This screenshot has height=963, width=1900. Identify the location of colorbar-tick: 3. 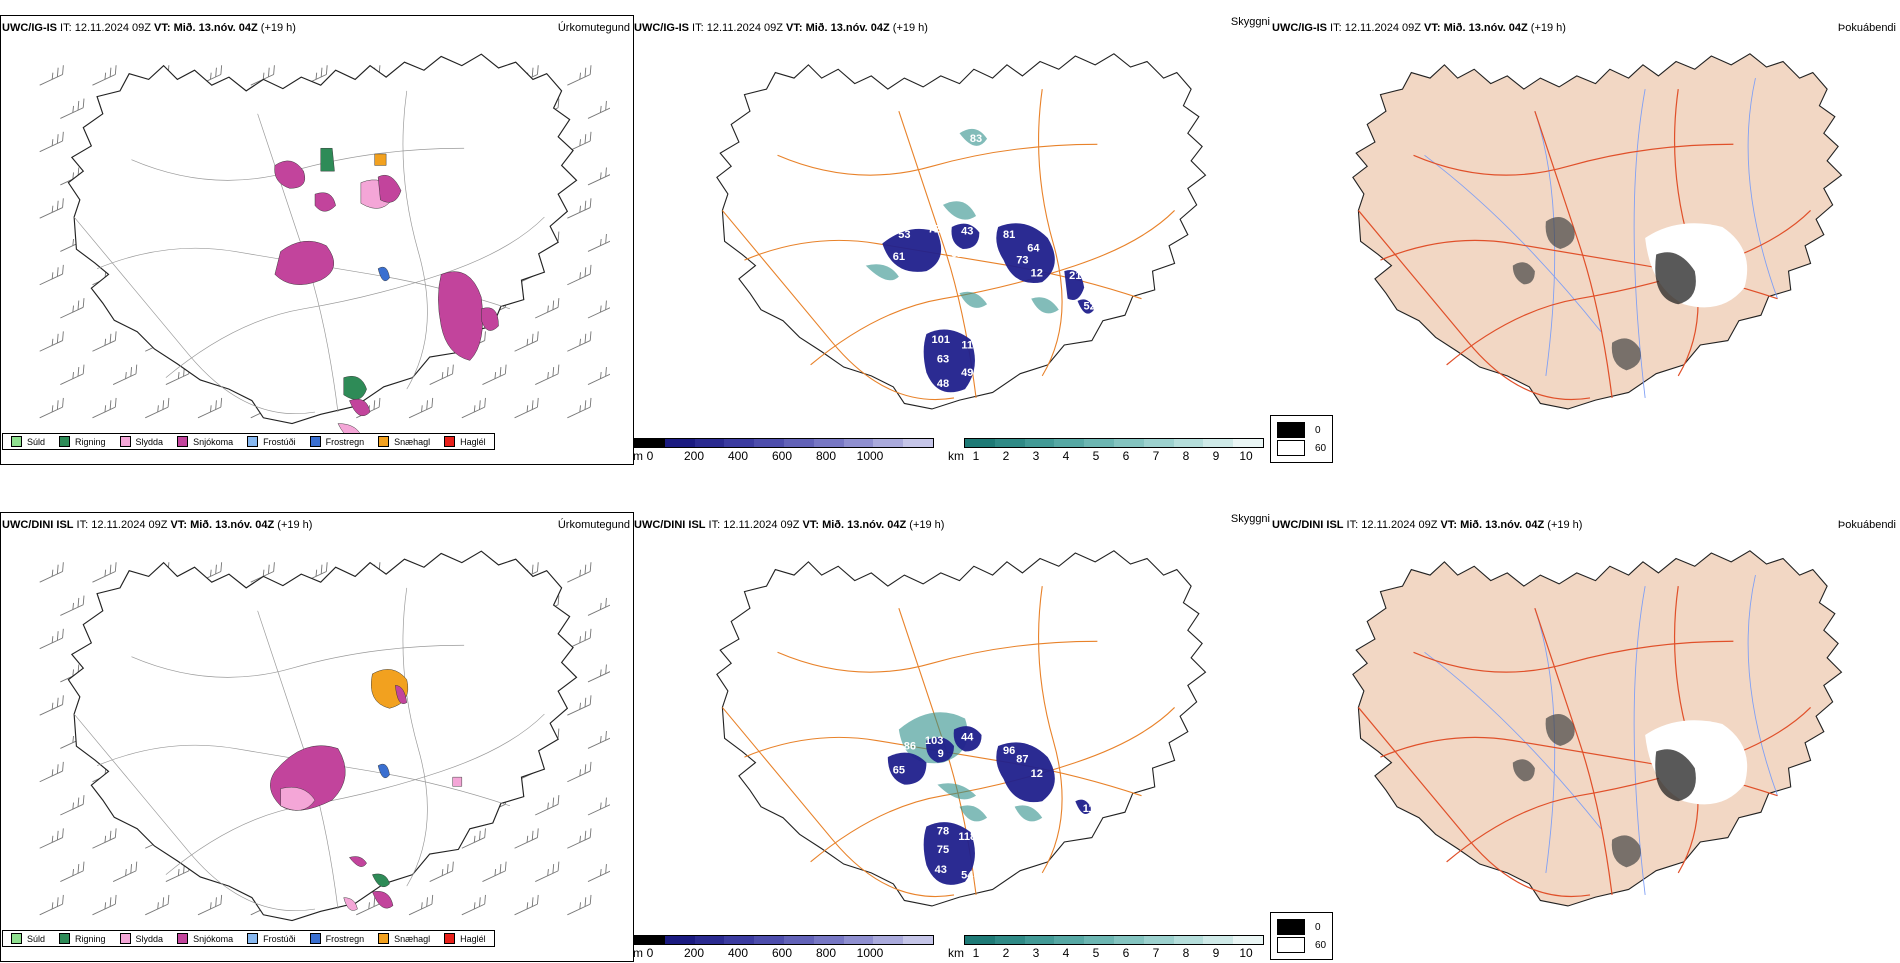
(1036, 456).